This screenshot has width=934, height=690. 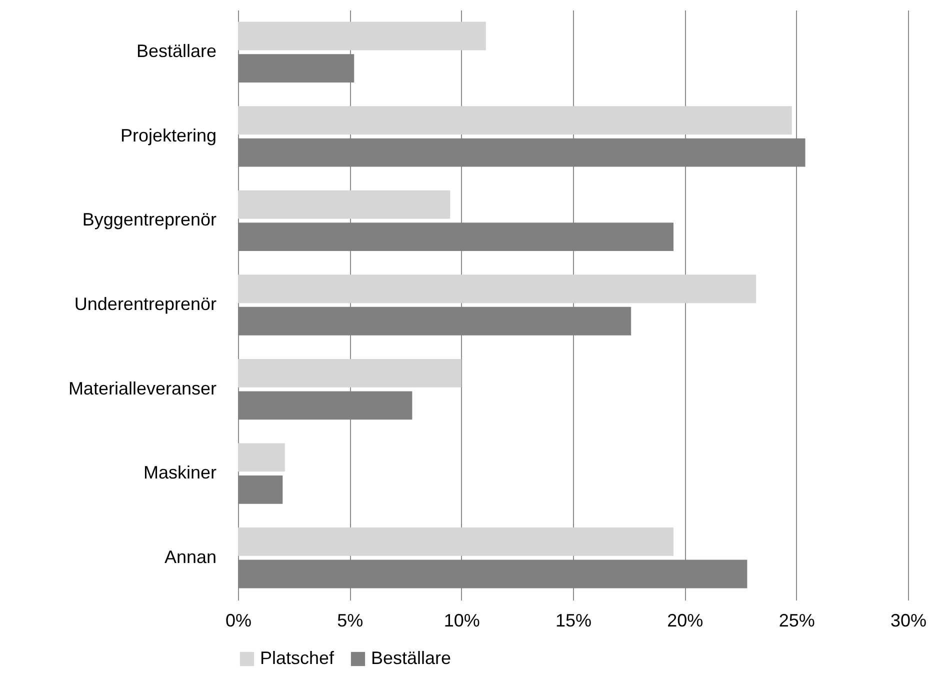 I want to click on y-tick-label: Annan, so click(x=190, y=556).